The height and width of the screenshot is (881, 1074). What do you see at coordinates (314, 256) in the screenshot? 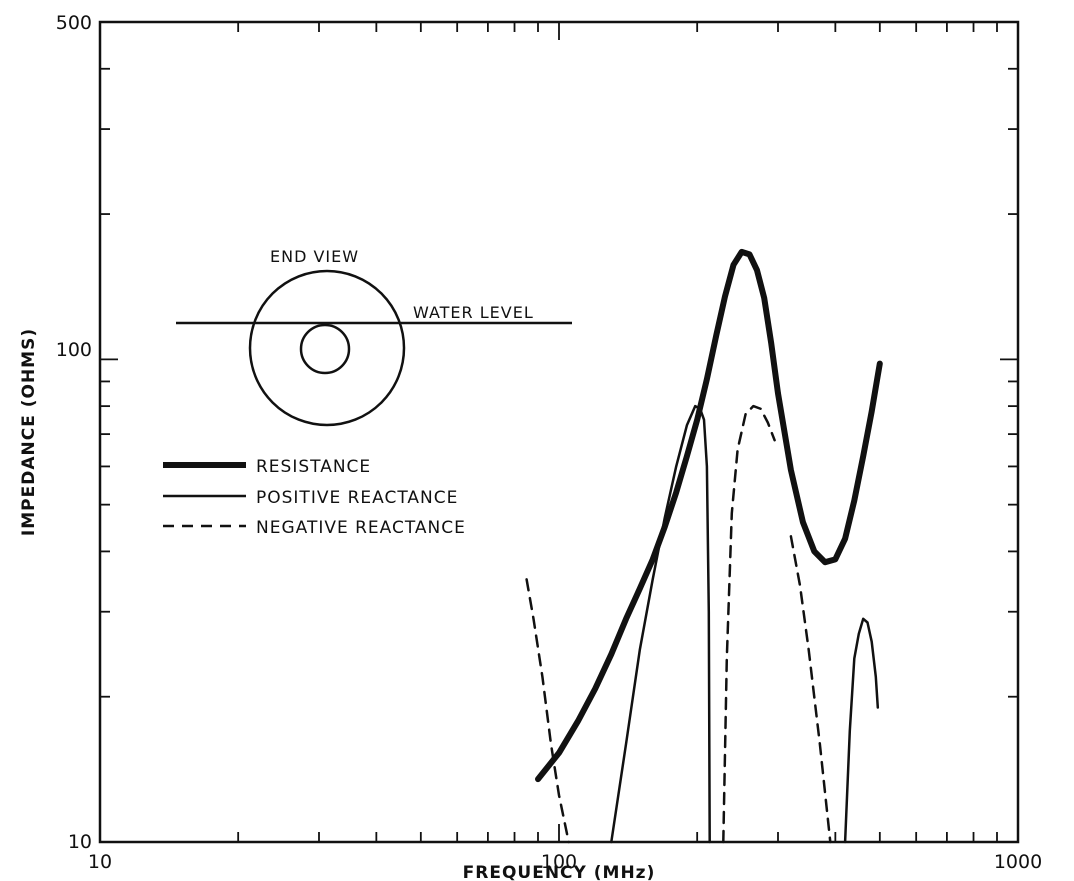
I see `end-view-label: END VIEW` at bounding box center [314, 256].